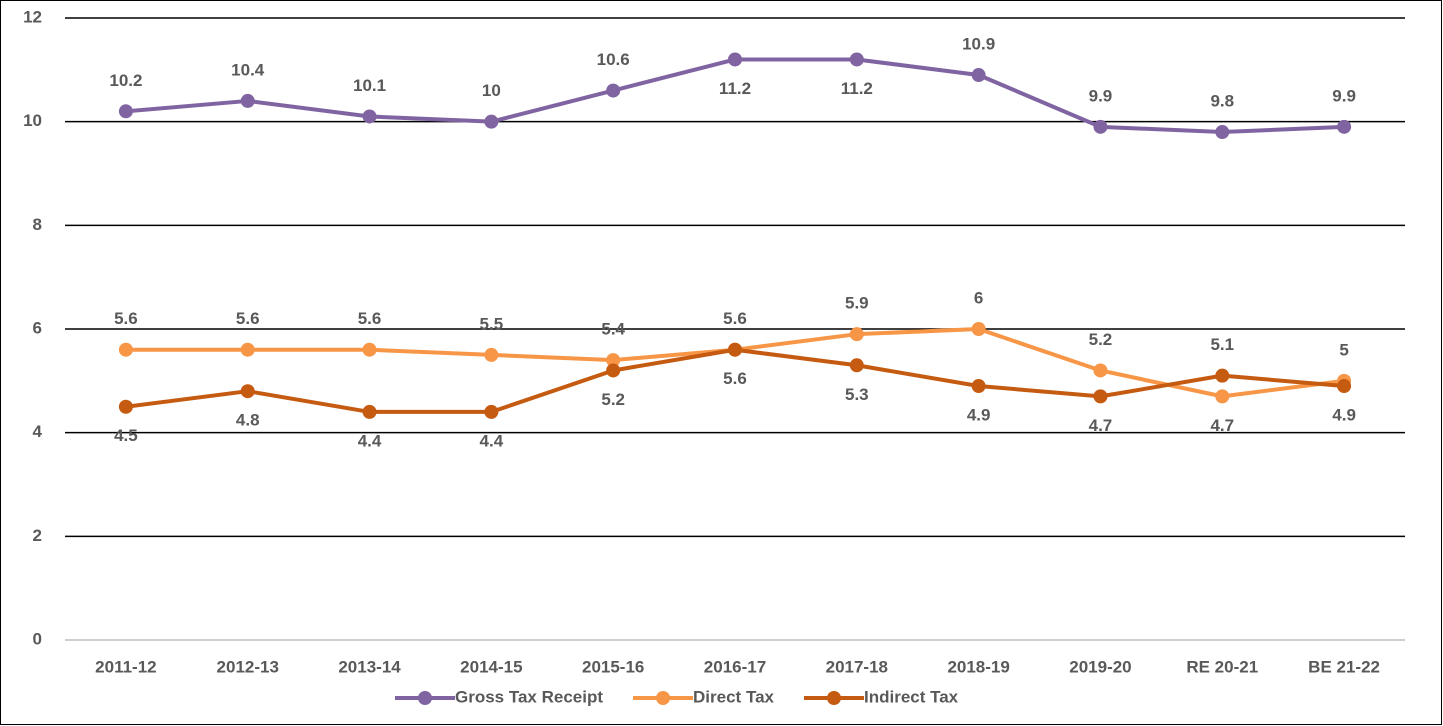  What do you see at coordinates (1222, 344) in the screenshot?
I see `data-label: 5.1` at bounding box center [1222, 344].